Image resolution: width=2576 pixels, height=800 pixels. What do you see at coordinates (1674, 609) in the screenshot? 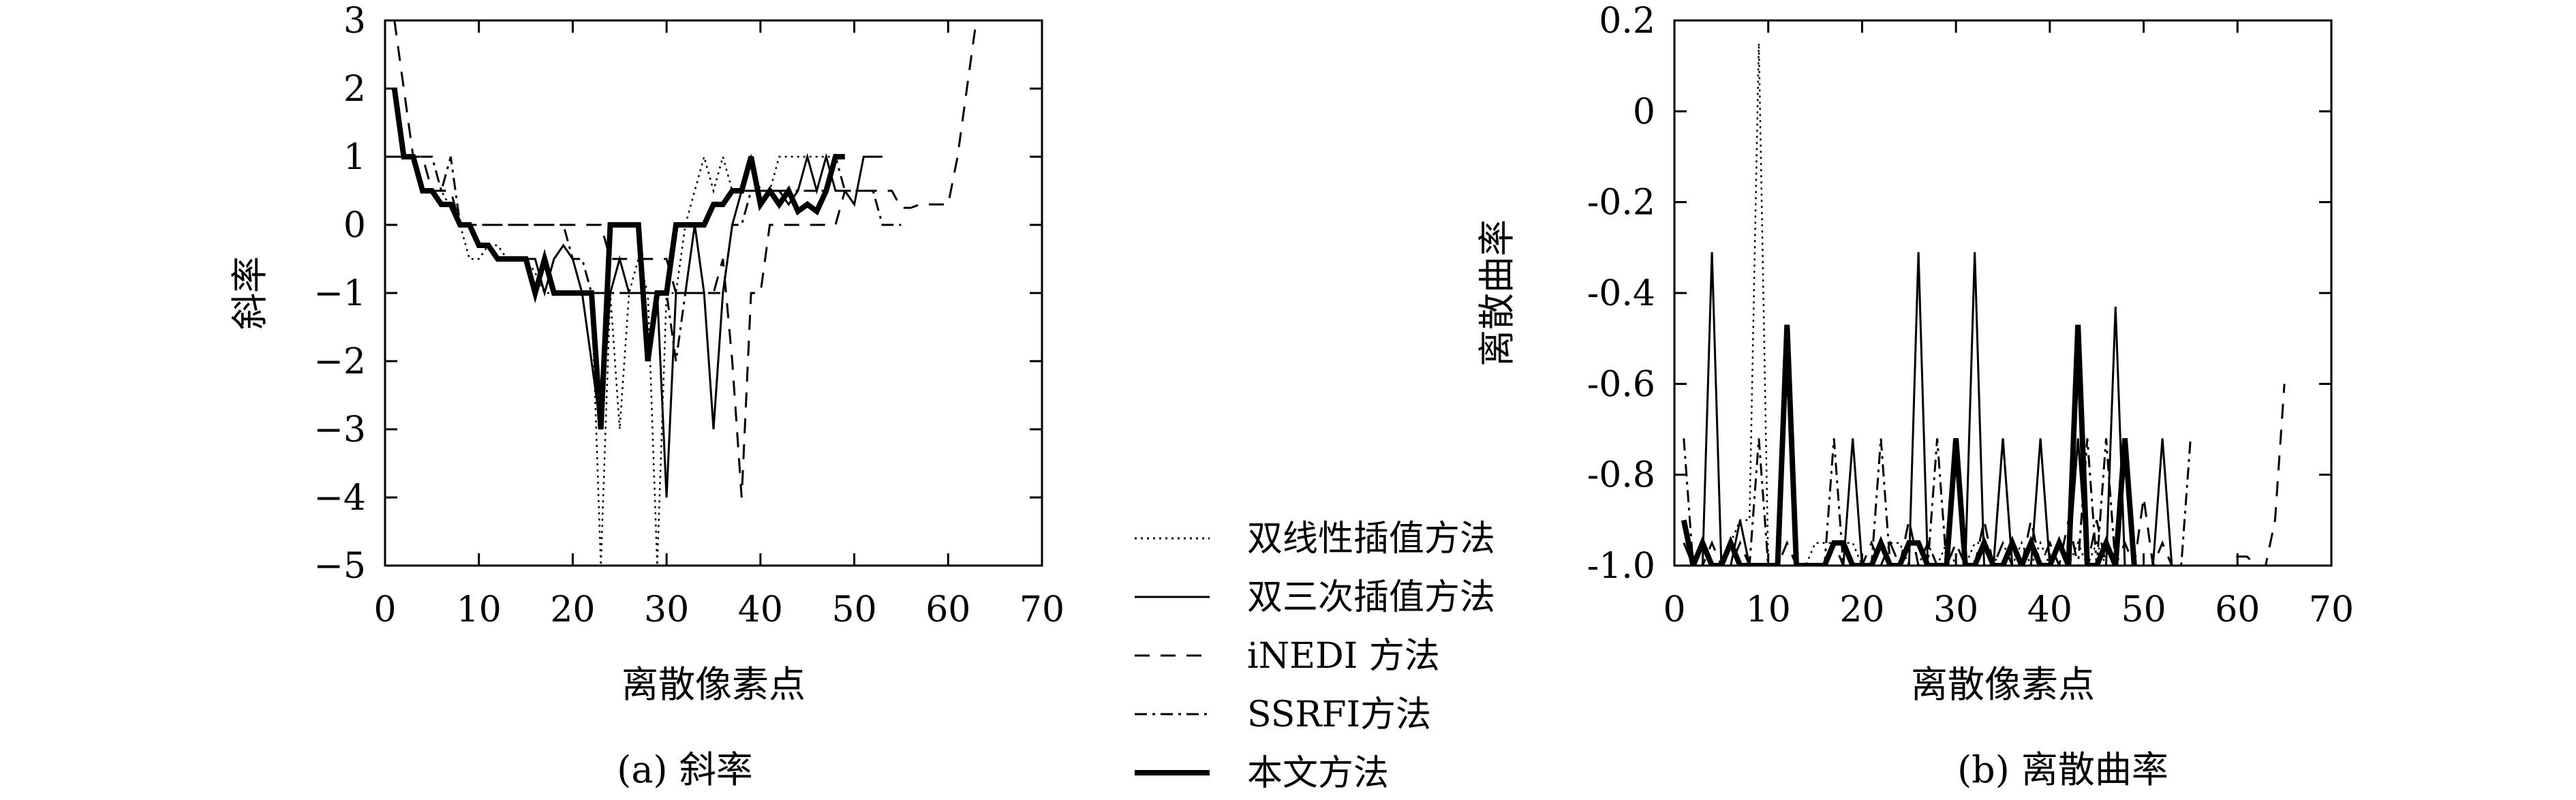
I see `curvature-x-tick-label: 0` at bounding box center [1674, 609].